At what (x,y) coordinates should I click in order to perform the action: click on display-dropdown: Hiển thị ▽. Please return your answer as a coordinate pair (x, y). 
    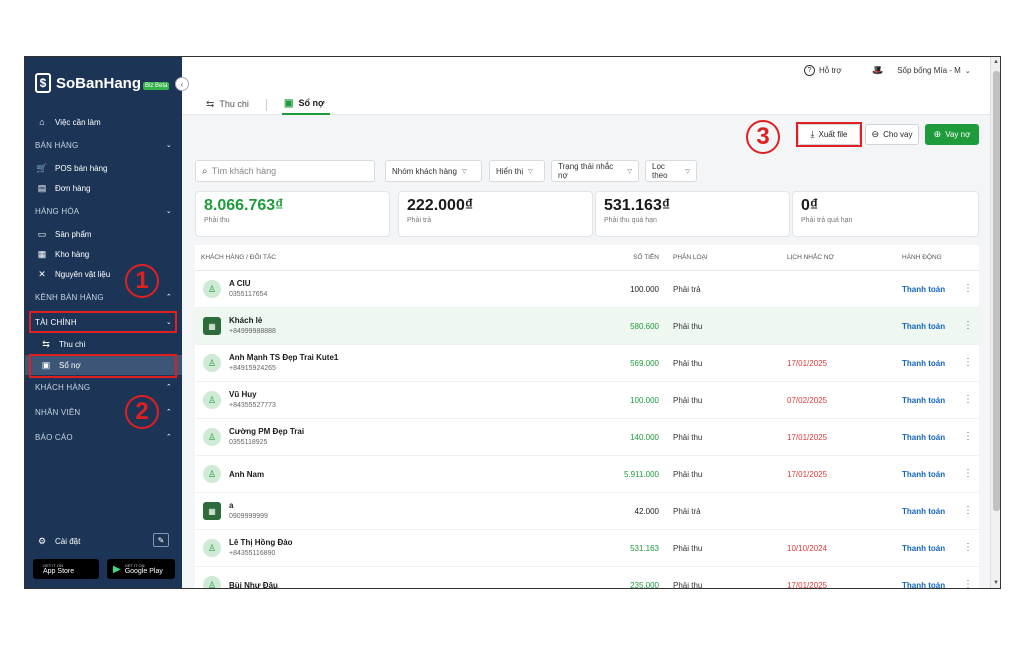
    Looking at the image, I should click on (517, 171).